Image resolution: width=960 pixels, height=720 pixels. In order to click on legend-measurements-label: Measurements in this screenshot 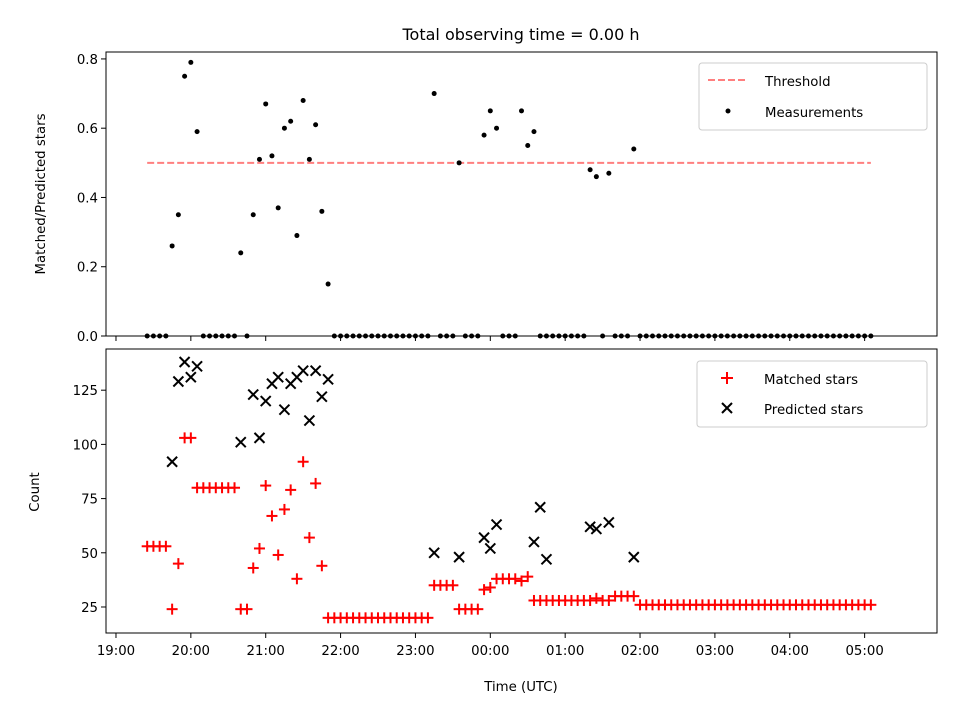, I will do `click(814, 113)`.